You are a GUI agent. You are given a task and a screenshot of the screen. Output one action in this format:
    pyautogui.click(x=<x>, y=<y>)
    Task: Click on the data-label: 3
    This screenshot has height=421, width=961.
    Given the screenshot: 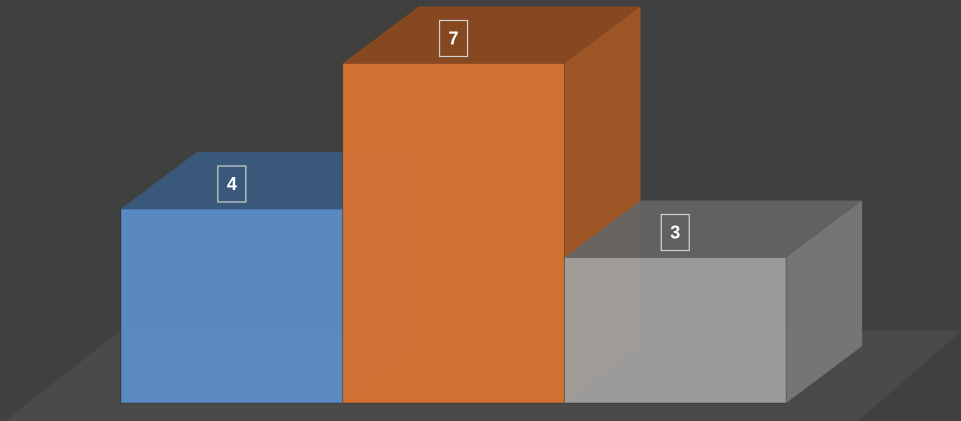 What is the action you would take?
    pyautogui.click(x=675, y=232)
    